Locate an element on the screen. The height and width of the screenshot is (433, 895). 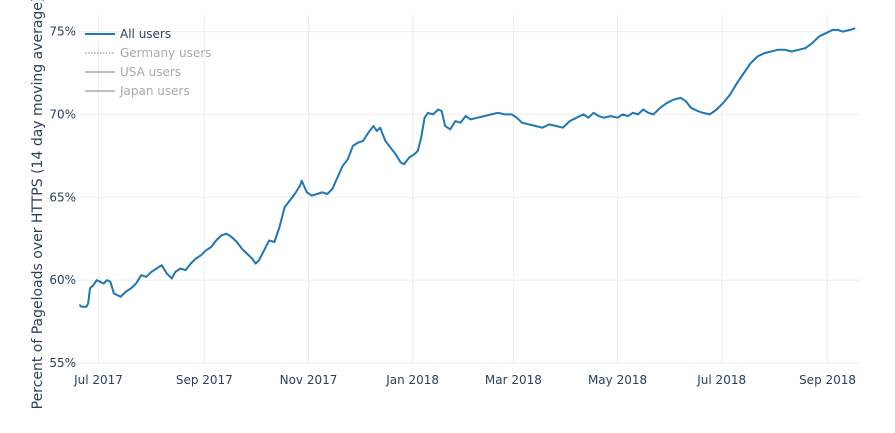
legend-label: USA users is located at coordinates (150, 72).